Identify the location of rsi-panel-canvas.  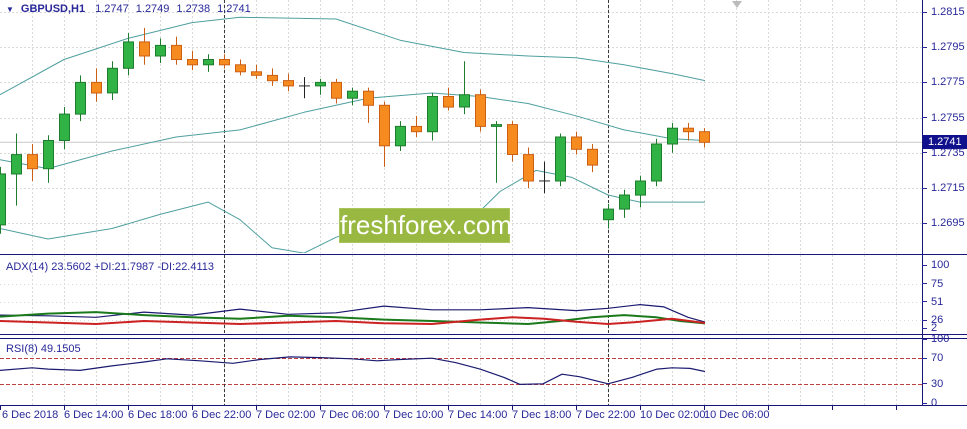
(461, 372).